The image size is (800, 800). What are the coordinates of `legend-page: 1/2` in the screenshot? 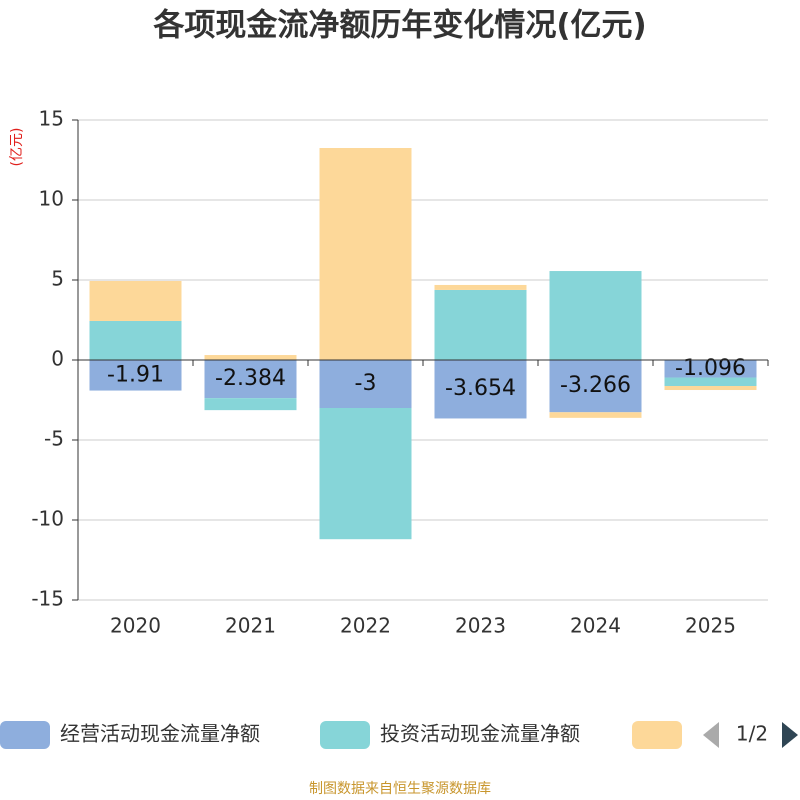 It's located at (752, 734).